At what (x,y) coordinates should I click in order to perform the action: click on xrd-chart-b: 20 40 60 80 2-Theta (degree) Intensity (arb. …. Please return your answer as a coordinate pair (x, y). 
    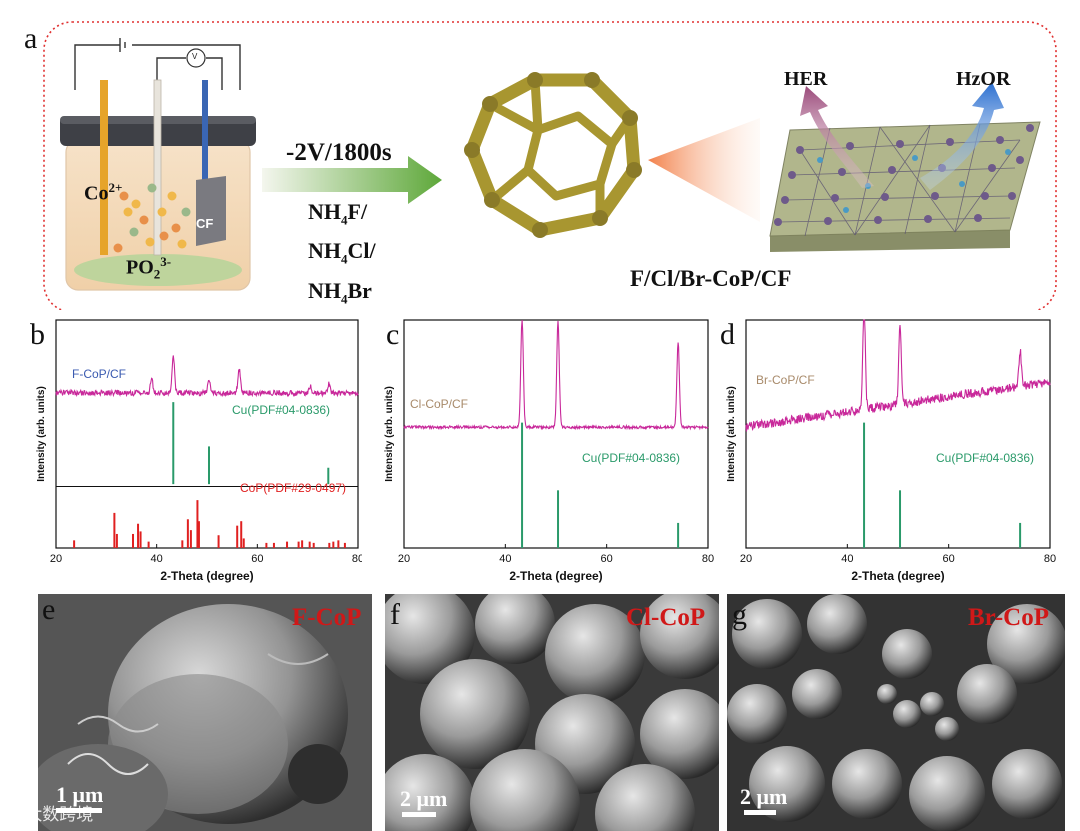
    Looking at the image, I should click on (199, 451).